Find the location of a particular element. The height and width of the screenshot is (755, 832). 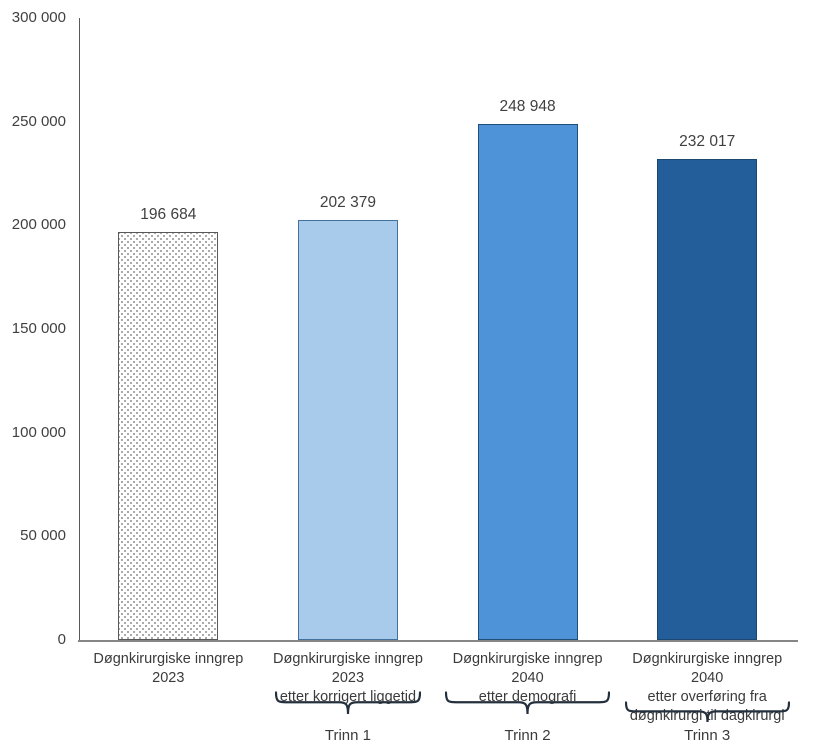

bar-value-label: 248 948 is located at coordinates (527, 106).